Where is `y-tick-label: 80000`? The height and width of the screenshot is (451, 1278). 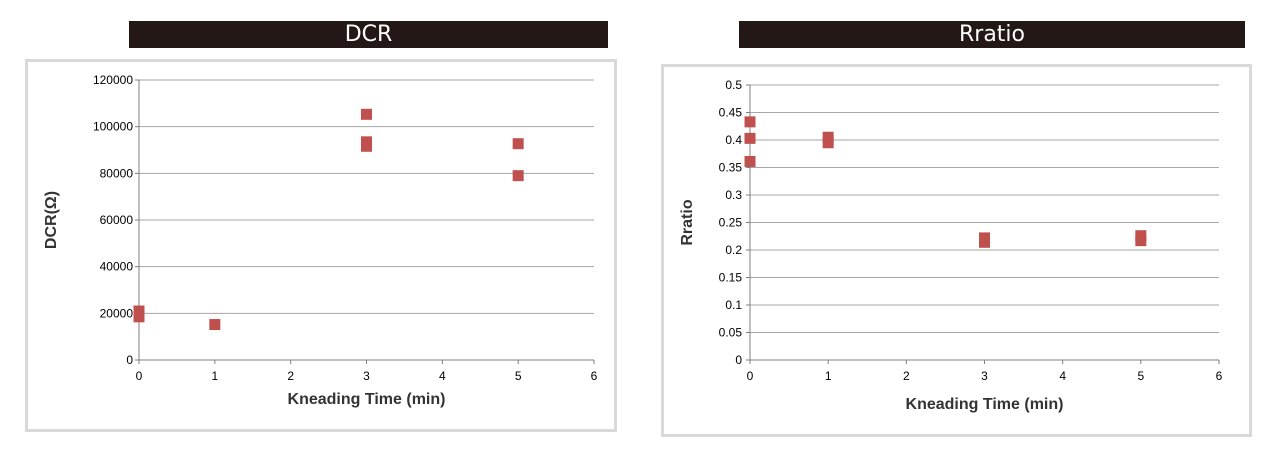 y-tick-label: 80000 is located at coordinates (117, 173).